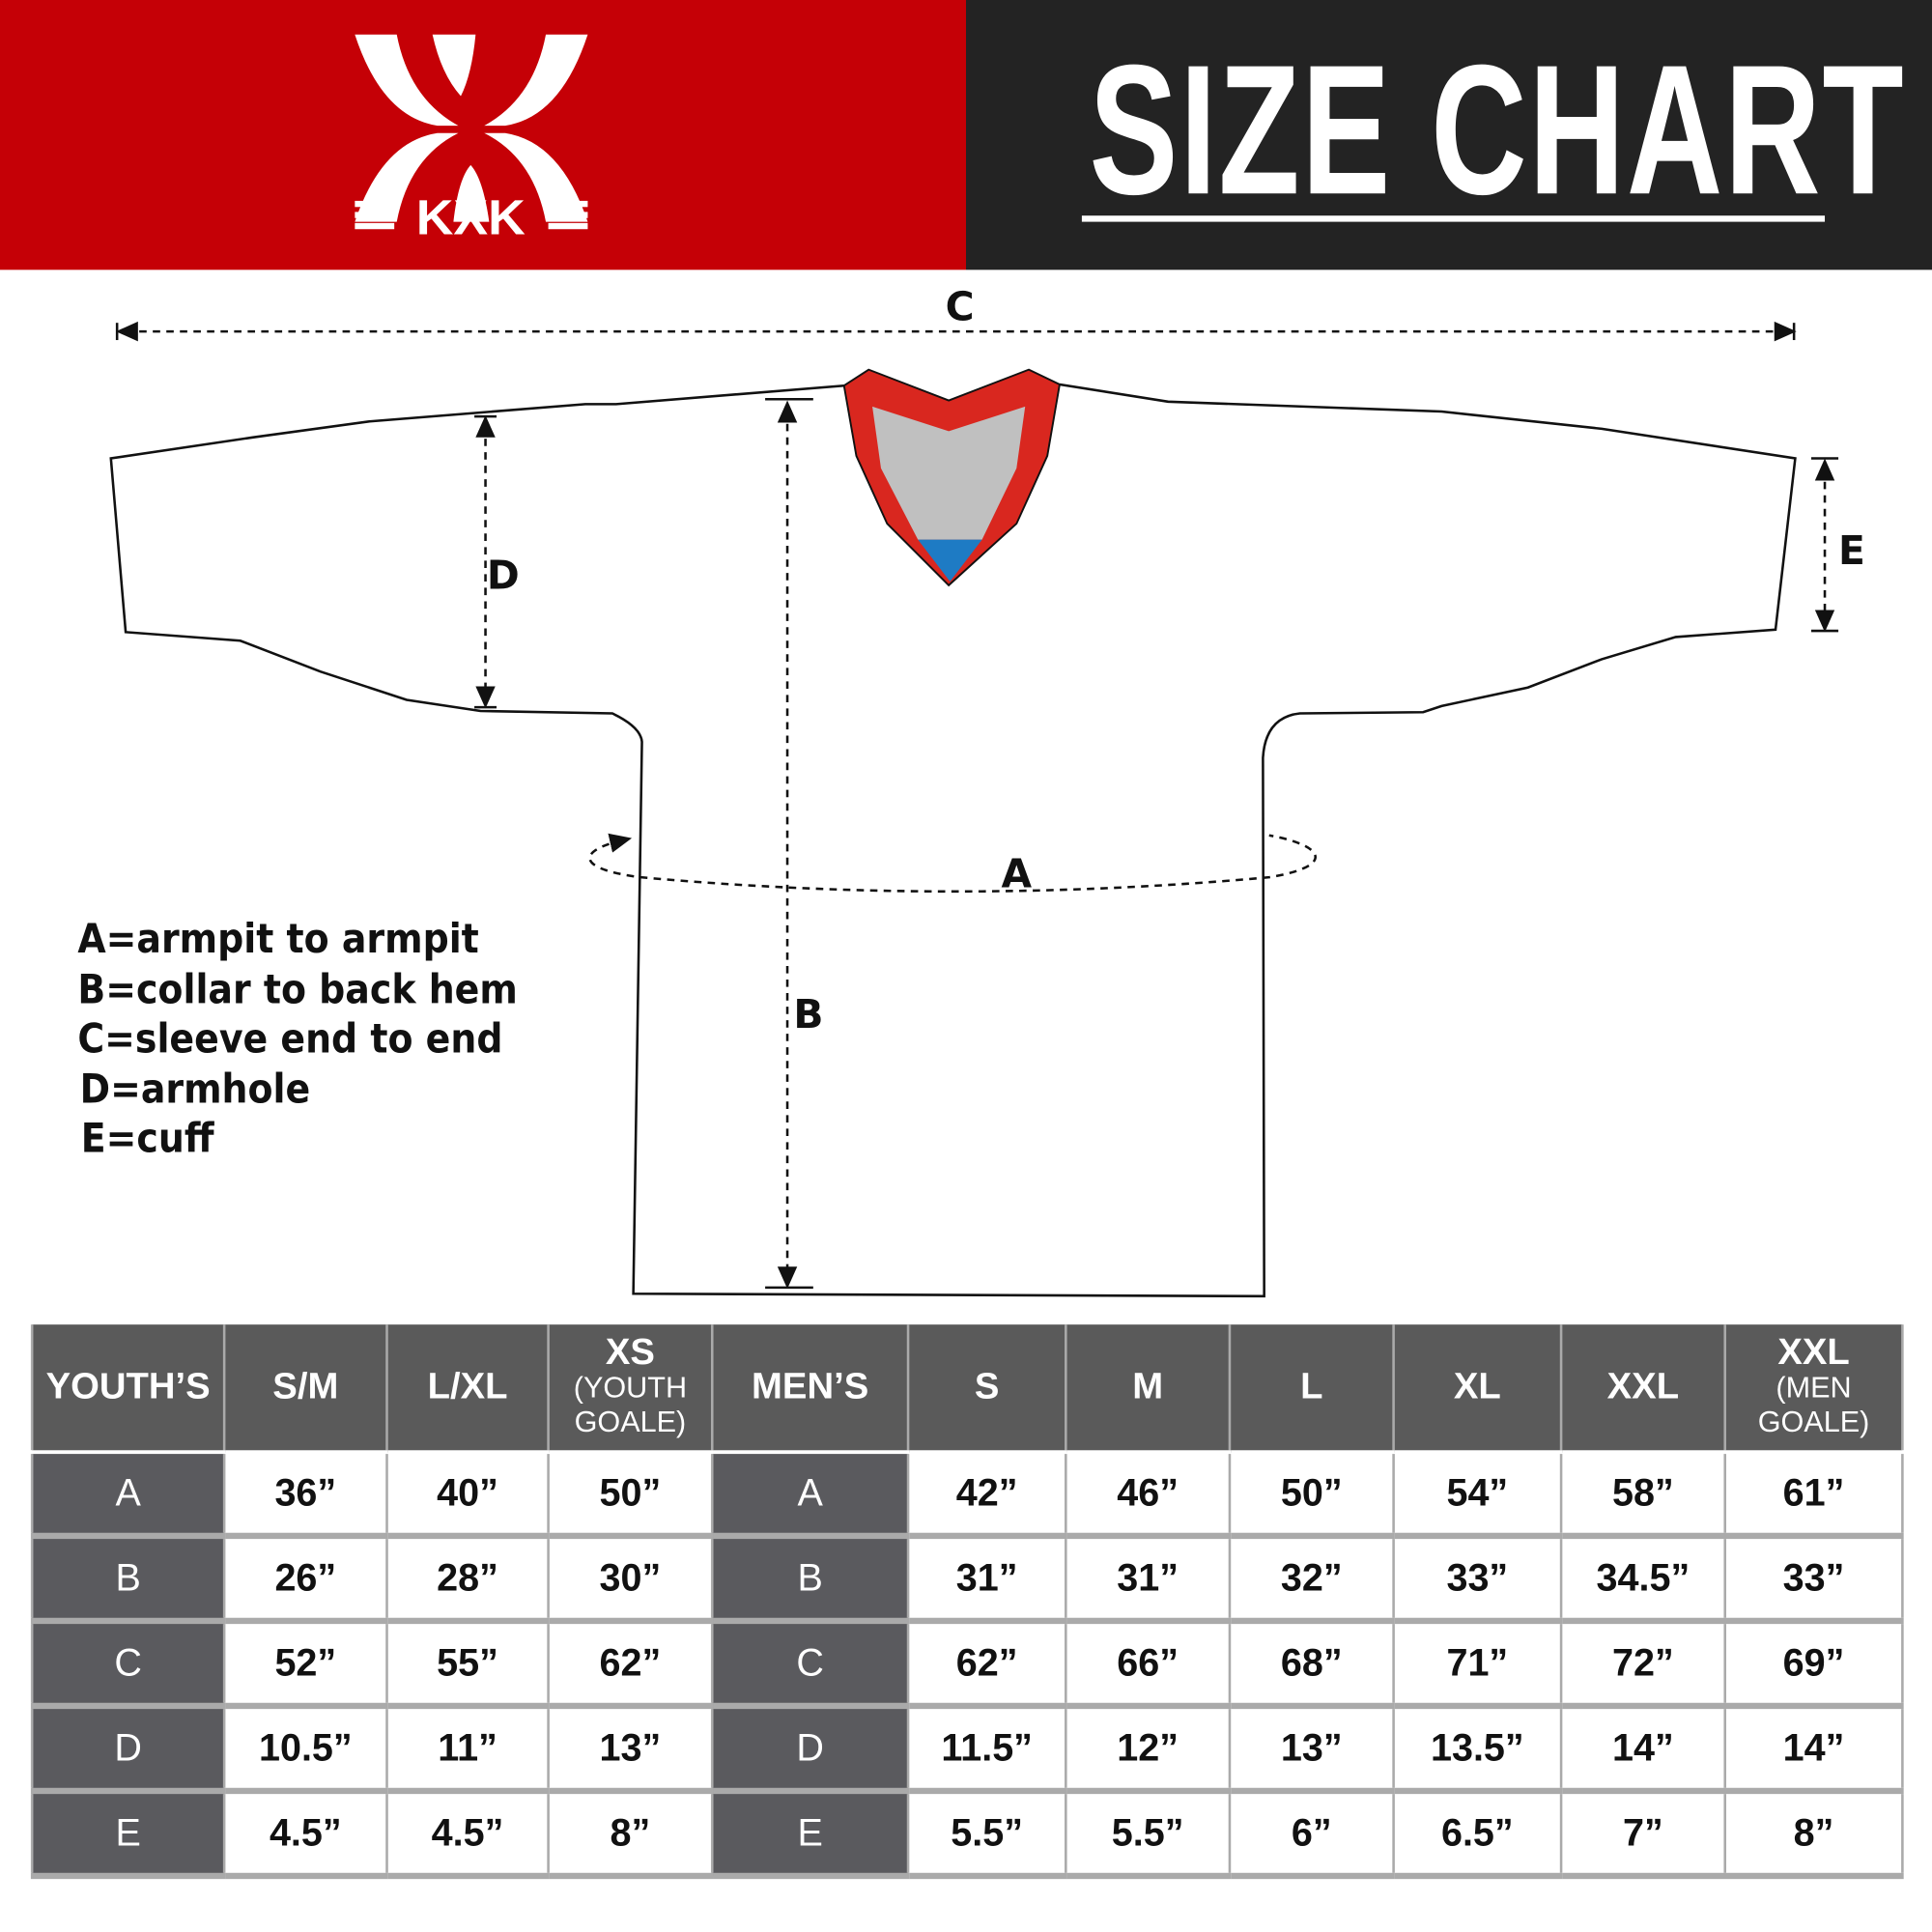  I want to click on column-header-main: M, so click(1148, 1386).